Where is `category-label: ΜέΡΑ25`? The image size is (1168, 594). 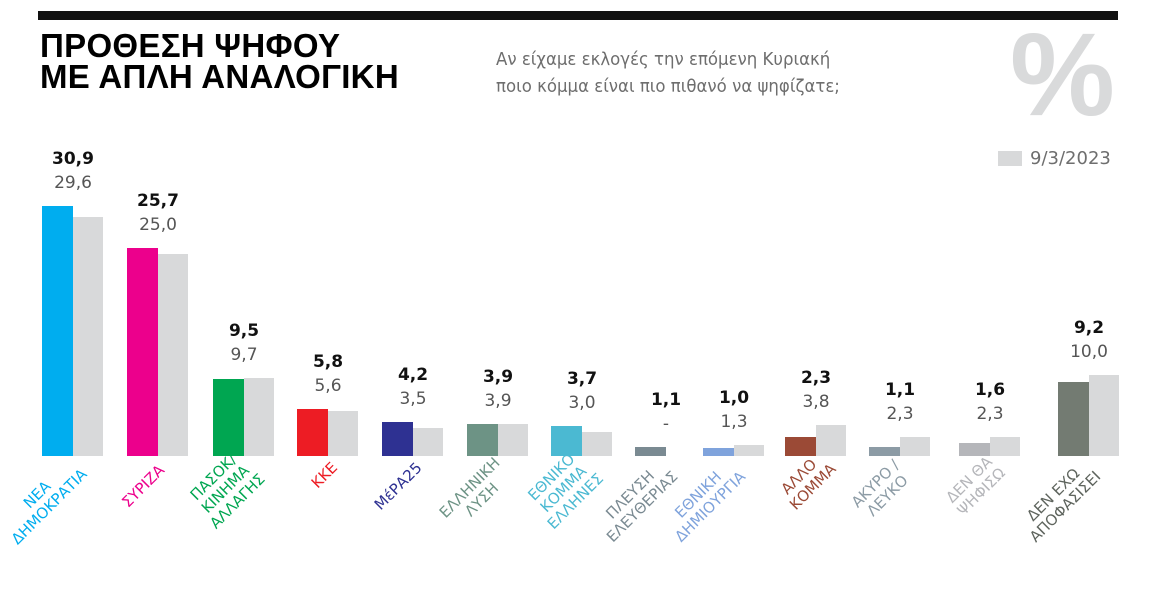 category-label: ΜέΡΑ25 is located at coordinates (398, 486).